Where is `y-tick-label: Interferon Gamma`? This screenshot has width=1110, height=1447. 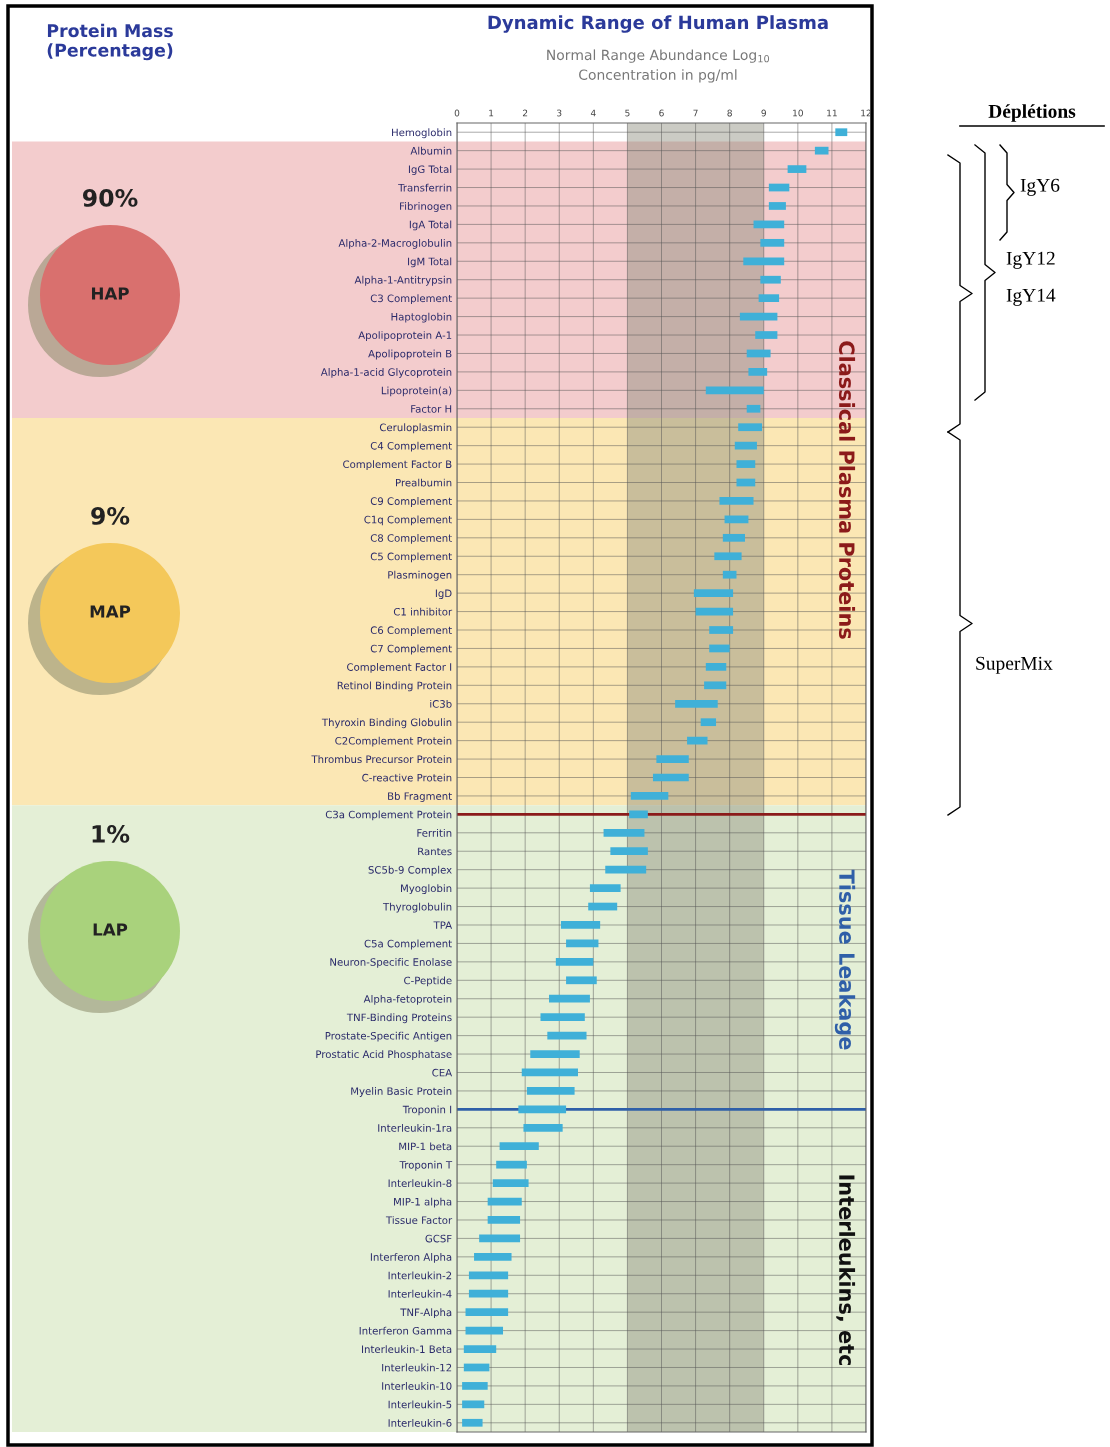
y-tick-label: Interferon Gamma is located at coordinates (405, 1330).